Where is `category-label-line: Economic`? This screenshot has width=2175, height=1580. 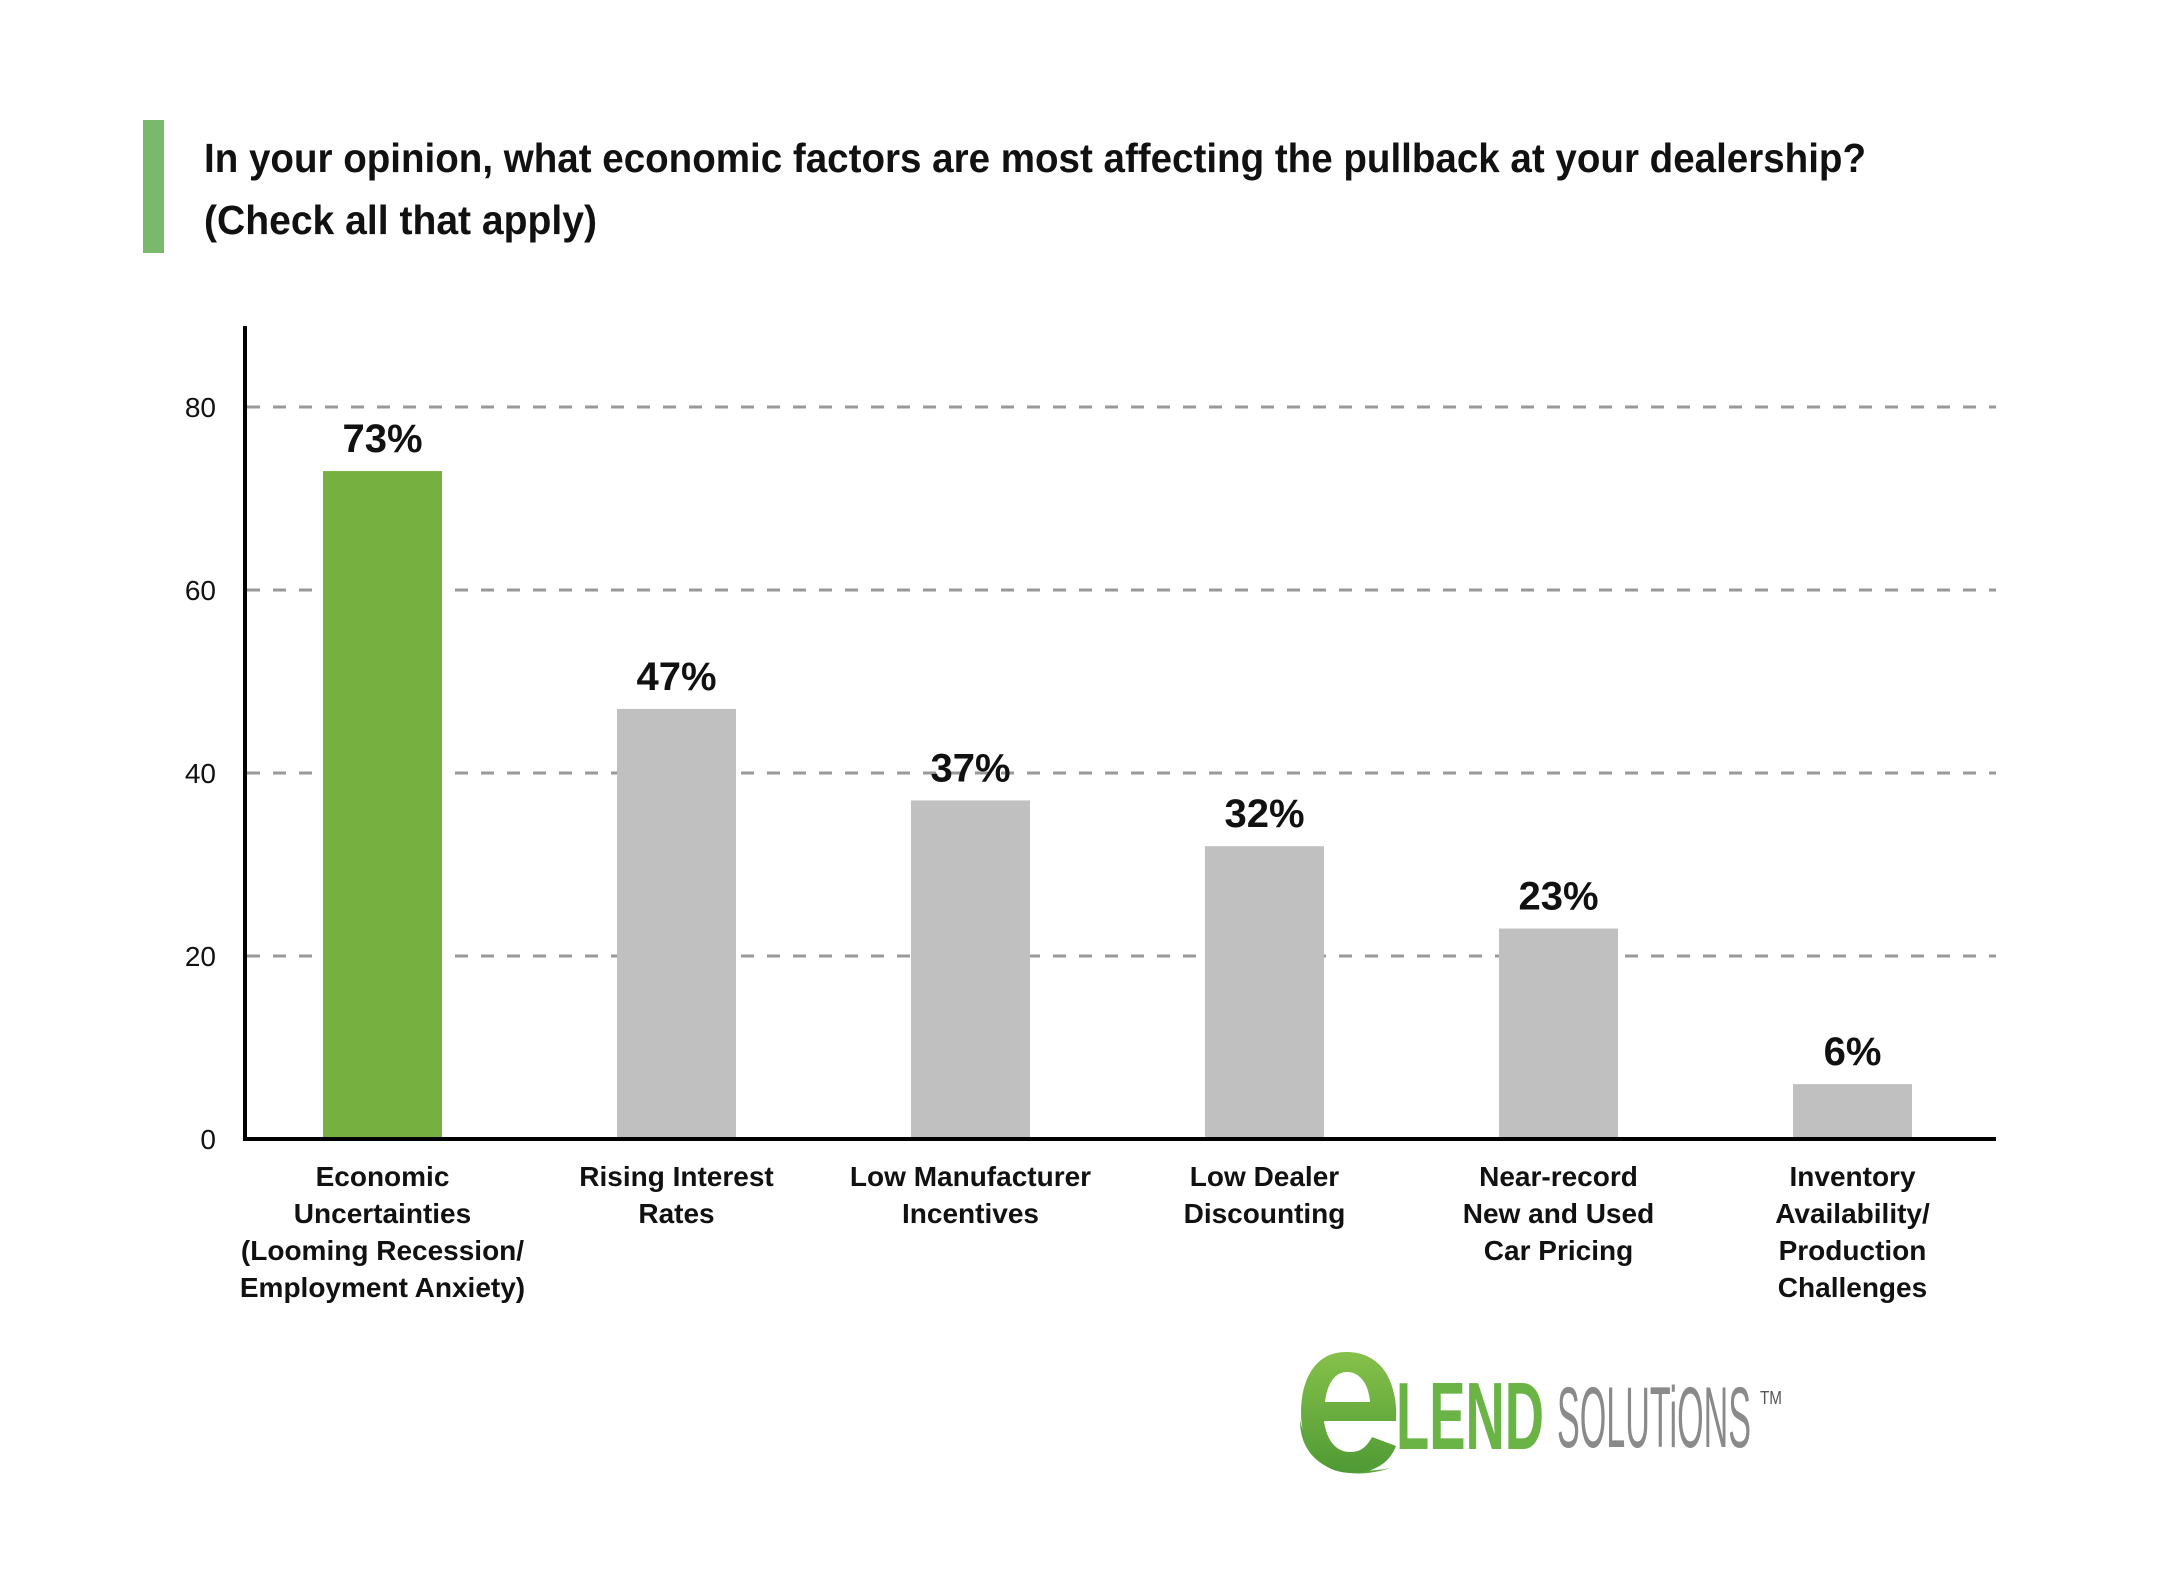 category-label-line: Economic is located at coordinates (383, 1176).